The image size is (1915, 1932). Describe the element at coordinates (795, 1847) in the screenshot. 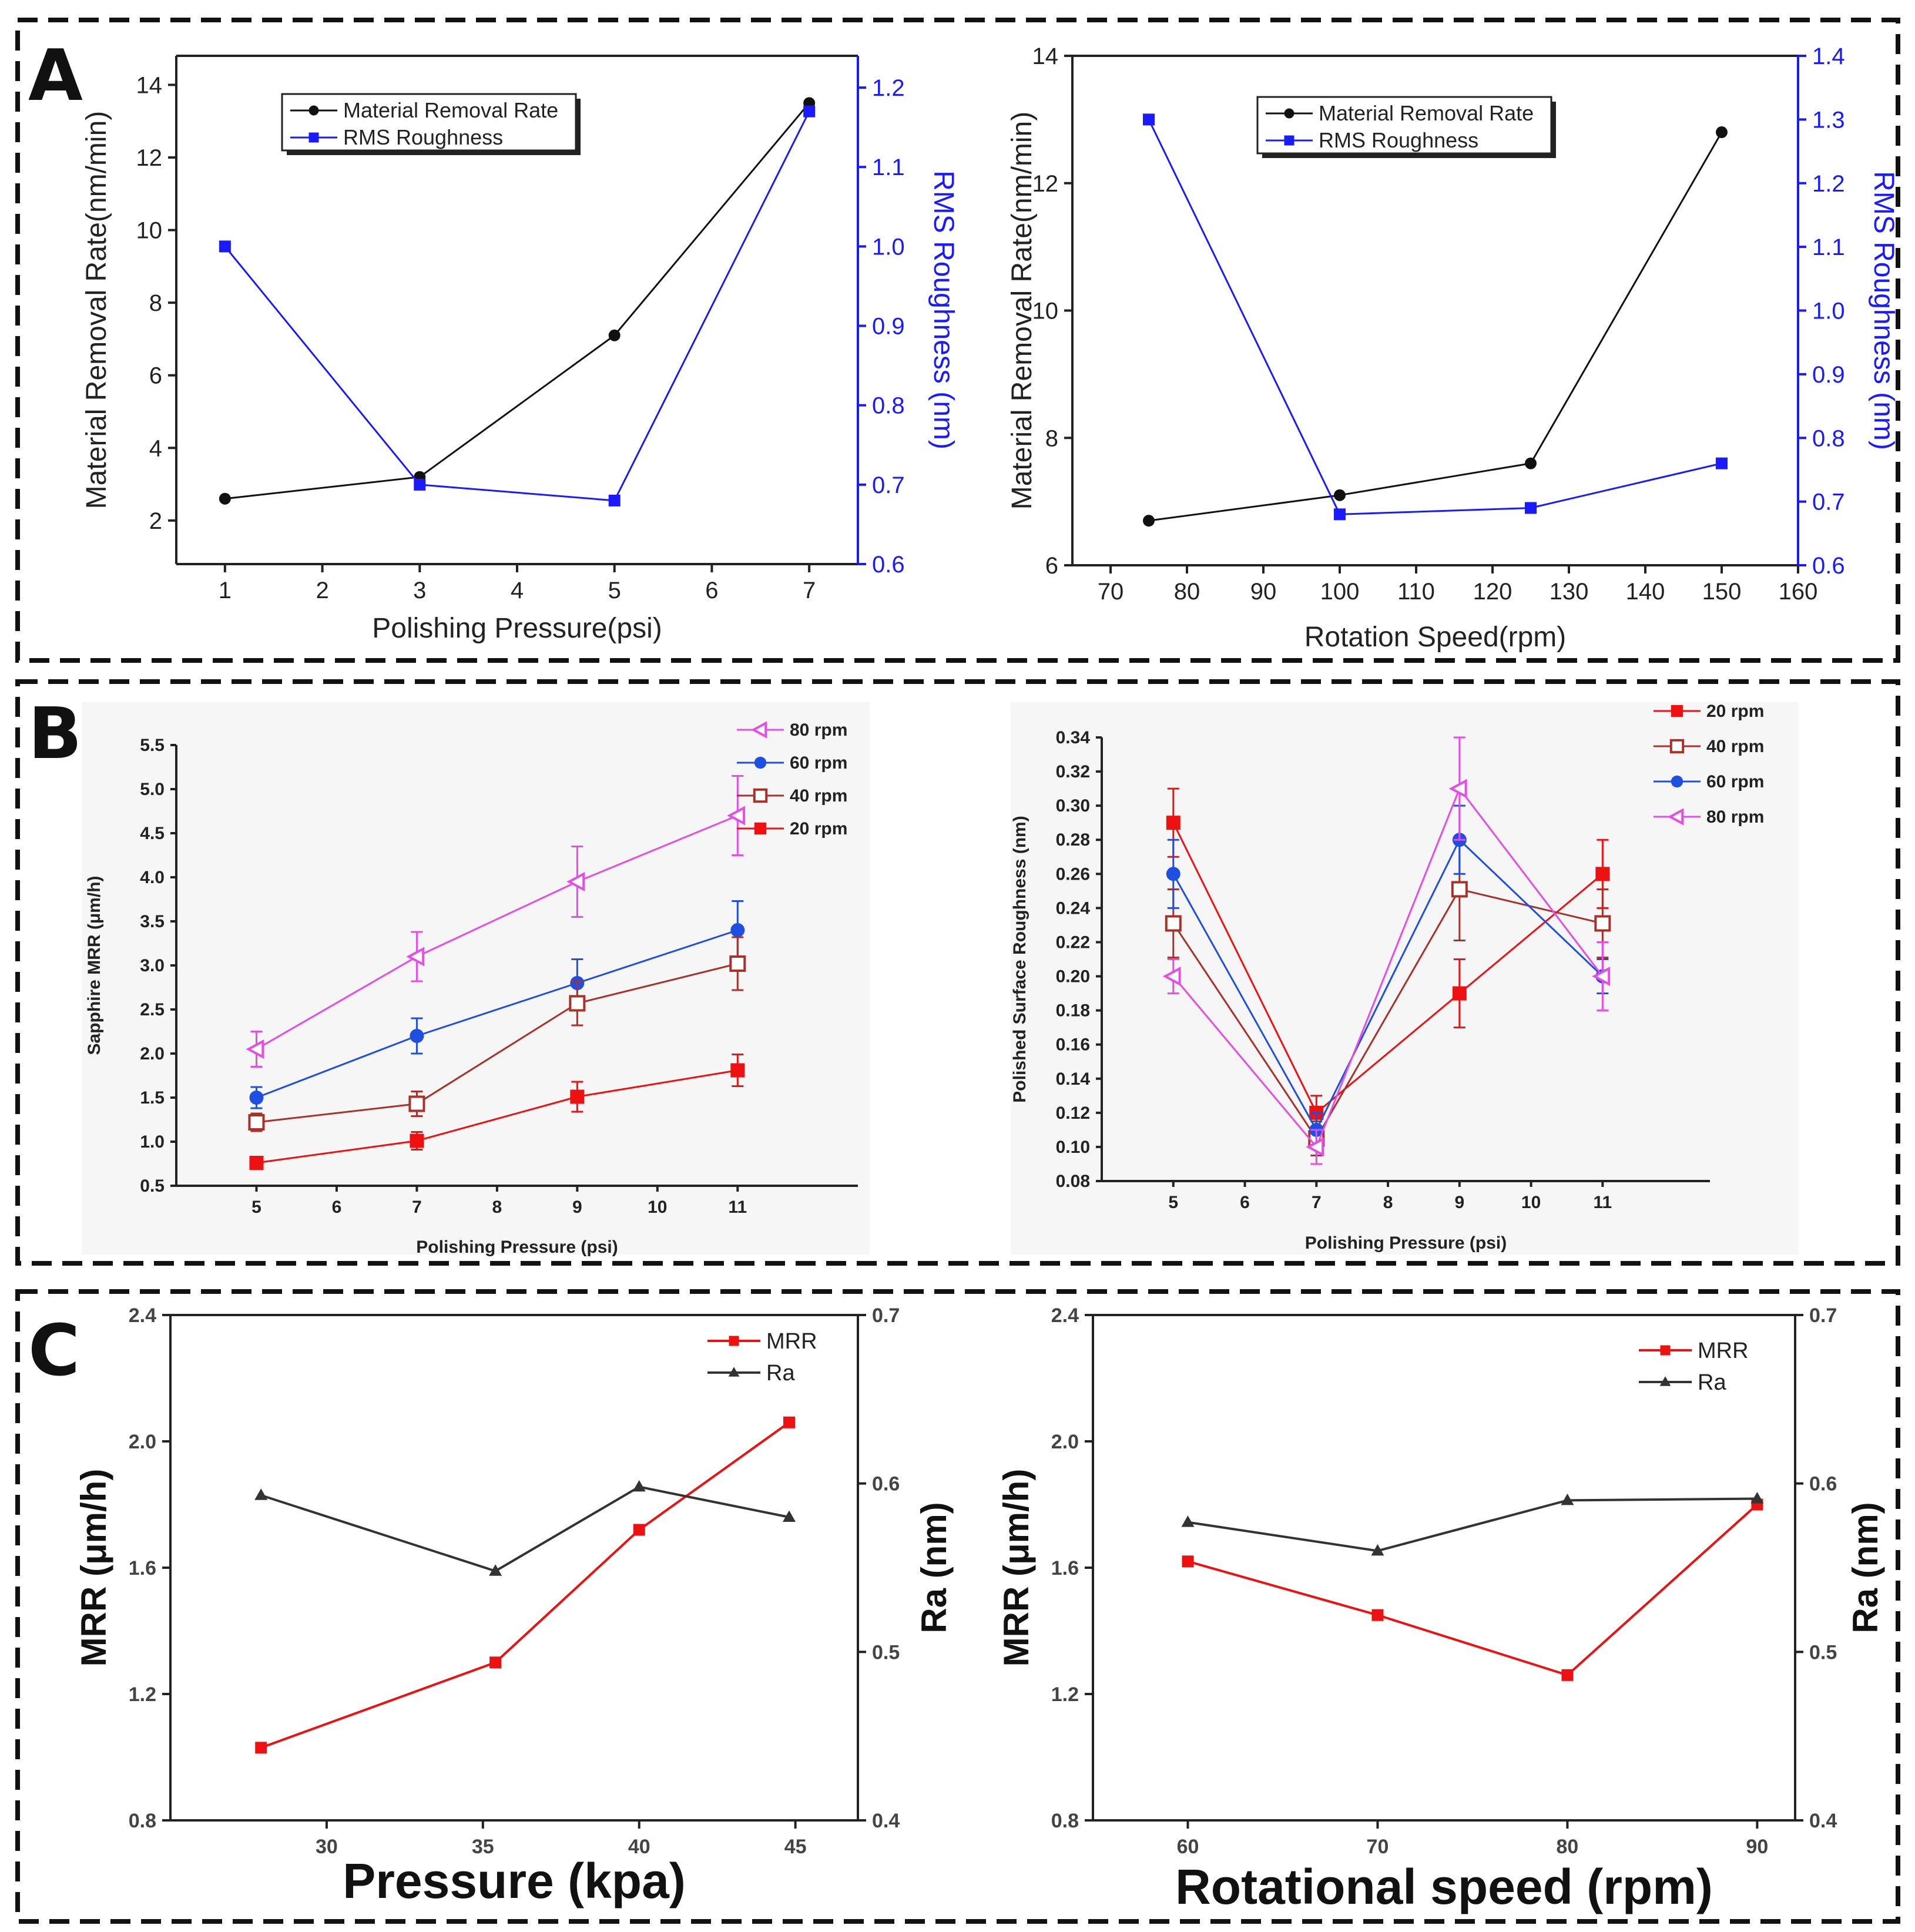

I see `x-tick-label: 45` at that location.